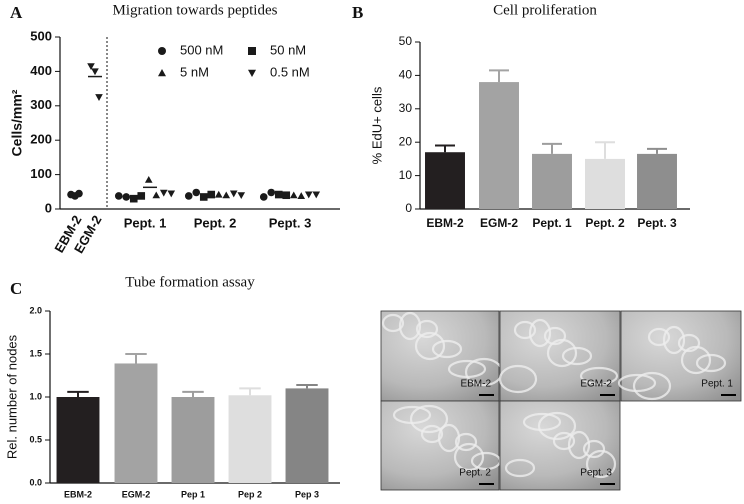 This screenshot has height=504, width=744. Describe the element at coordinates (290, 222) in the screenshot. I see `x-tick-label: Pept. 3` at that location.